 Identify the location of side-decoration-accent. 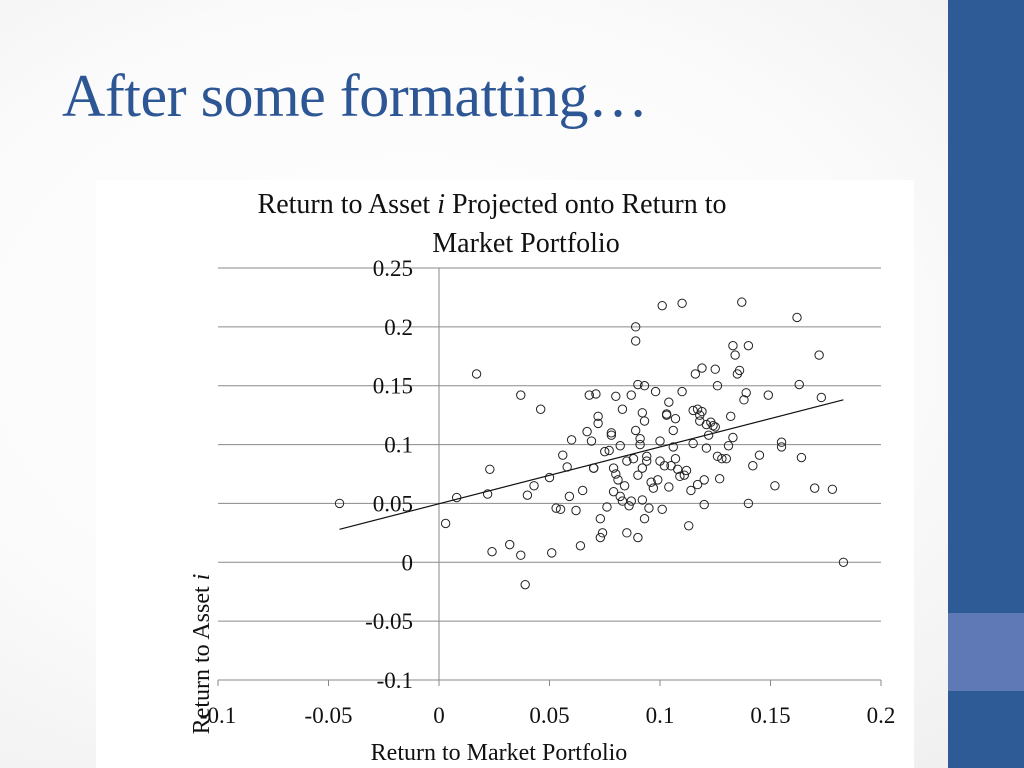
(986, 652).